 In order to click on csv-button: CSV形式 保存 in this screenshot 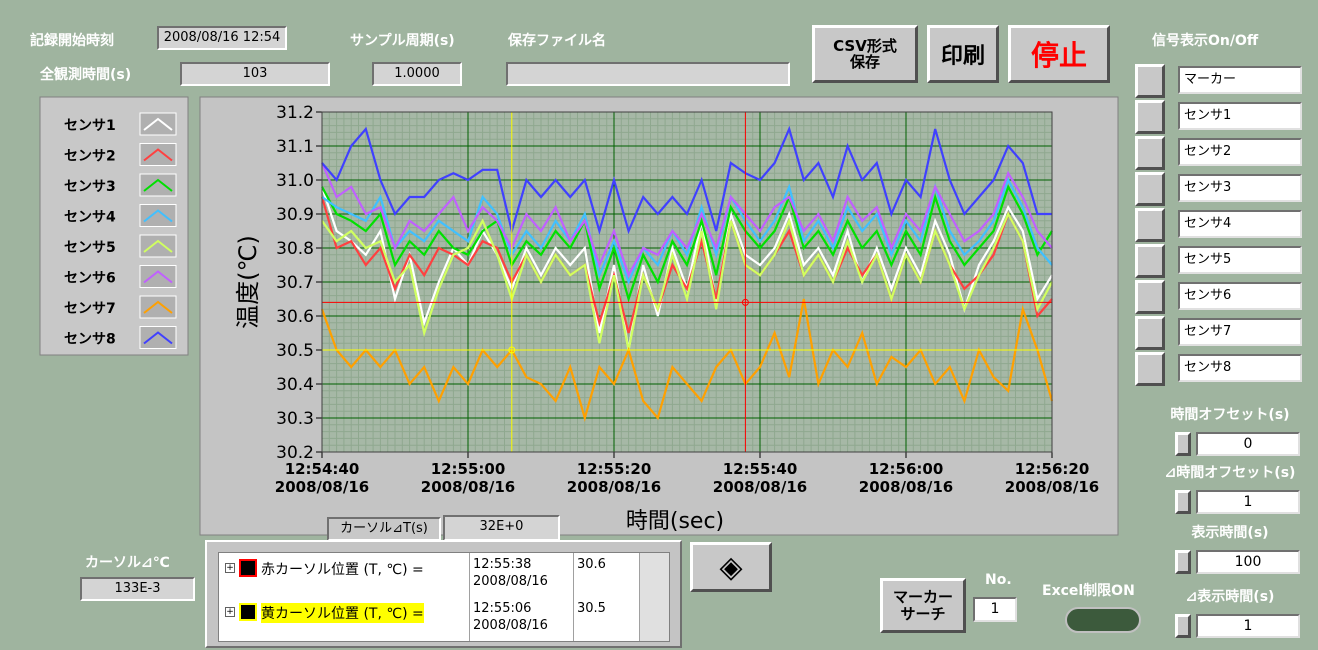, I will do `click(865, 54)`.